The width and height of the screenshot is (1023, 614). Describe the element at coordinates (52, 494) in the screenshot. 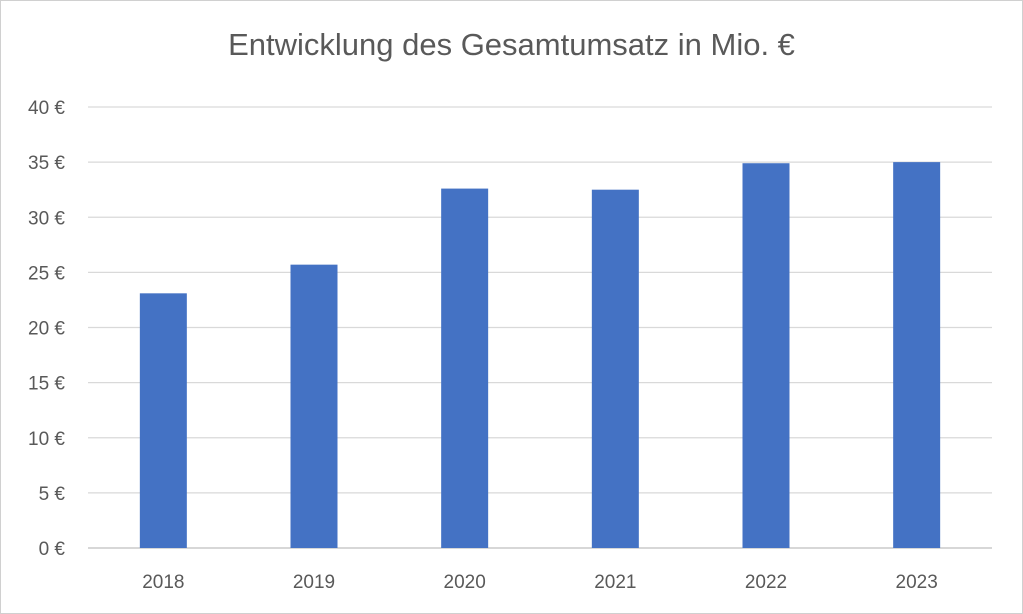

I see `y-tick-label: 5 €` at that location.